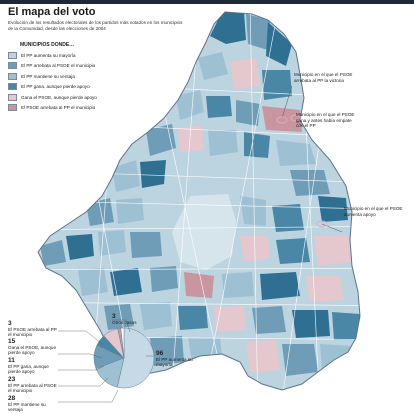 The height and width of the screenshot is (414, 414). I want to click on pie-label-value: 15, so click(12, 341).